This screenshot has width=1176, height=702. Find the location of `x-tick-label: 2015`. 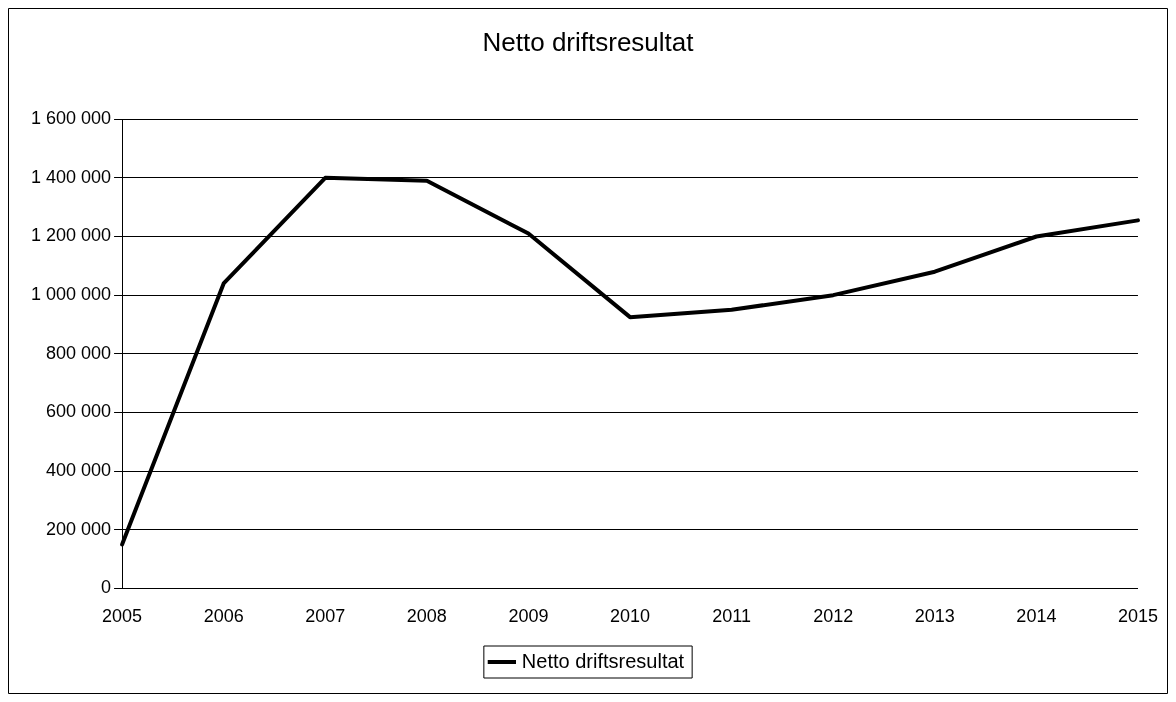

x-tick-label: 2015 is located at coordinates (1137, 616).